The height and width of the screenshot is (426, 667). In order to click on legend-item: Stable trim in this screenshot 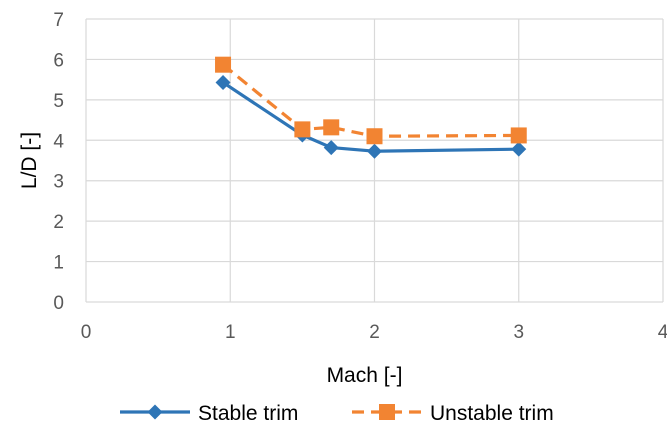, I will do `click(209, 413)`.